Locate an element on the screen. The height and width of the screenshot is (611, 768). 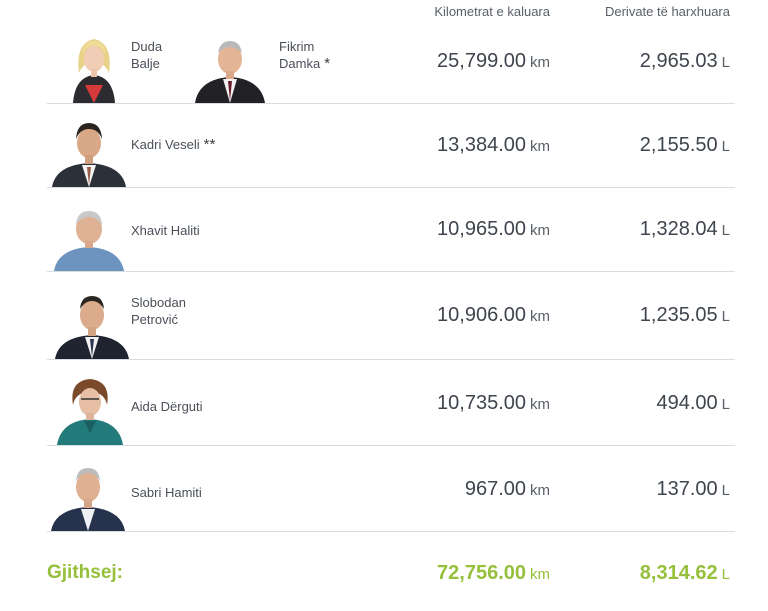
note-stars: * is located at coordinates (327, 63).